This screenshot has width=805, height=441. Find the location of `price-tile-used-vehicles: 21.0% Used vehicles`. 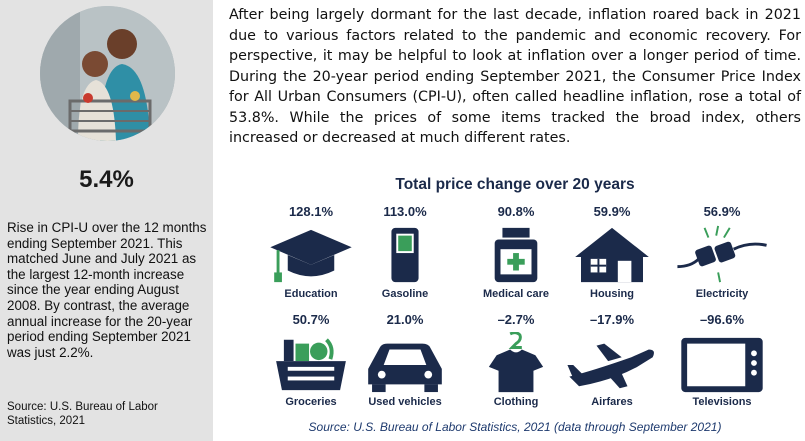

price-tile-used-vehicles: 21.0% Used vehicles is located at coordinates (405, 360).